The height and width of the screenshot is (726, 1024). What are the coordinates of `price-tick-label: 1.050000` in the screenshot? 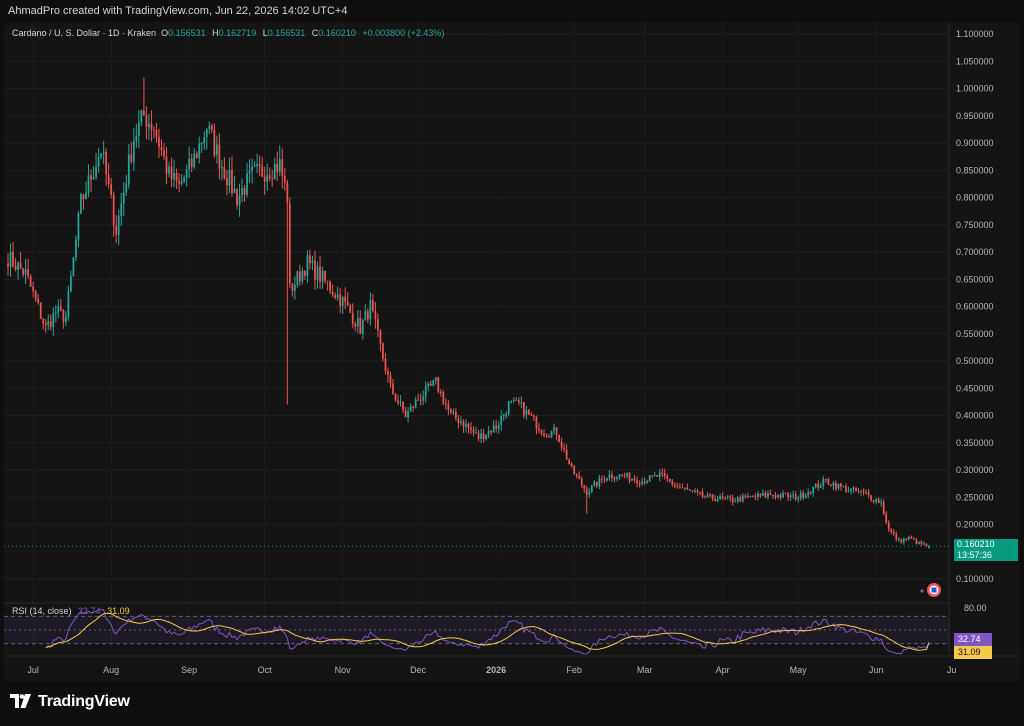 It's located at (975, 61).